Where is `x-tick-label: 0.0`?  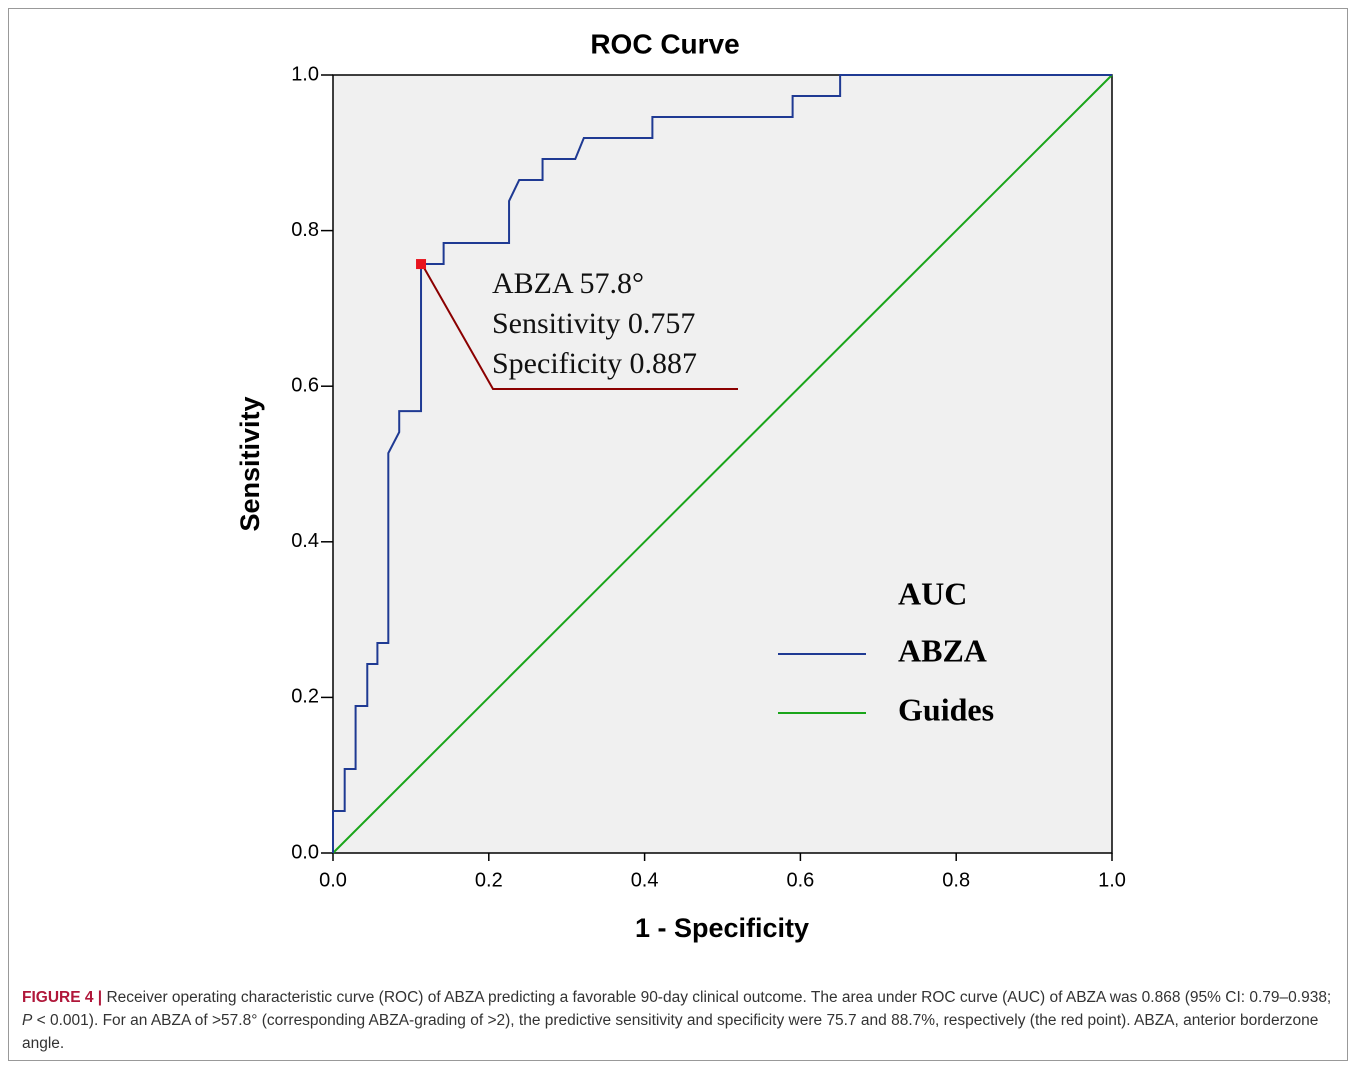 x-tick-label: 0.0 is located at coordinates (333, 880).